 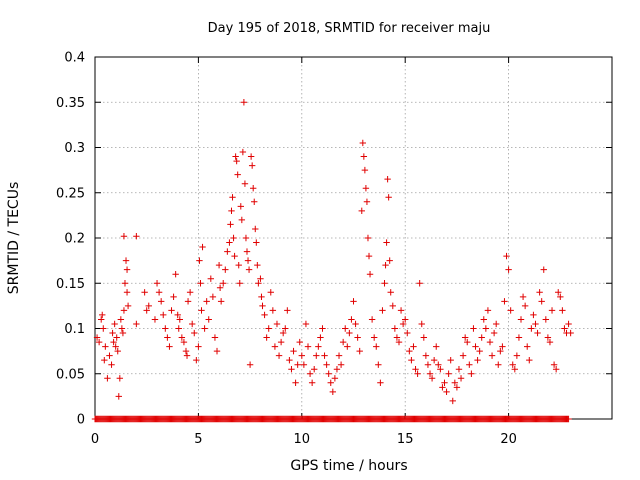 What do you see at coordinates (70, 374) in the screenshot?
I see `y-tick-label: 0.05` at bounding box center [70, 374].